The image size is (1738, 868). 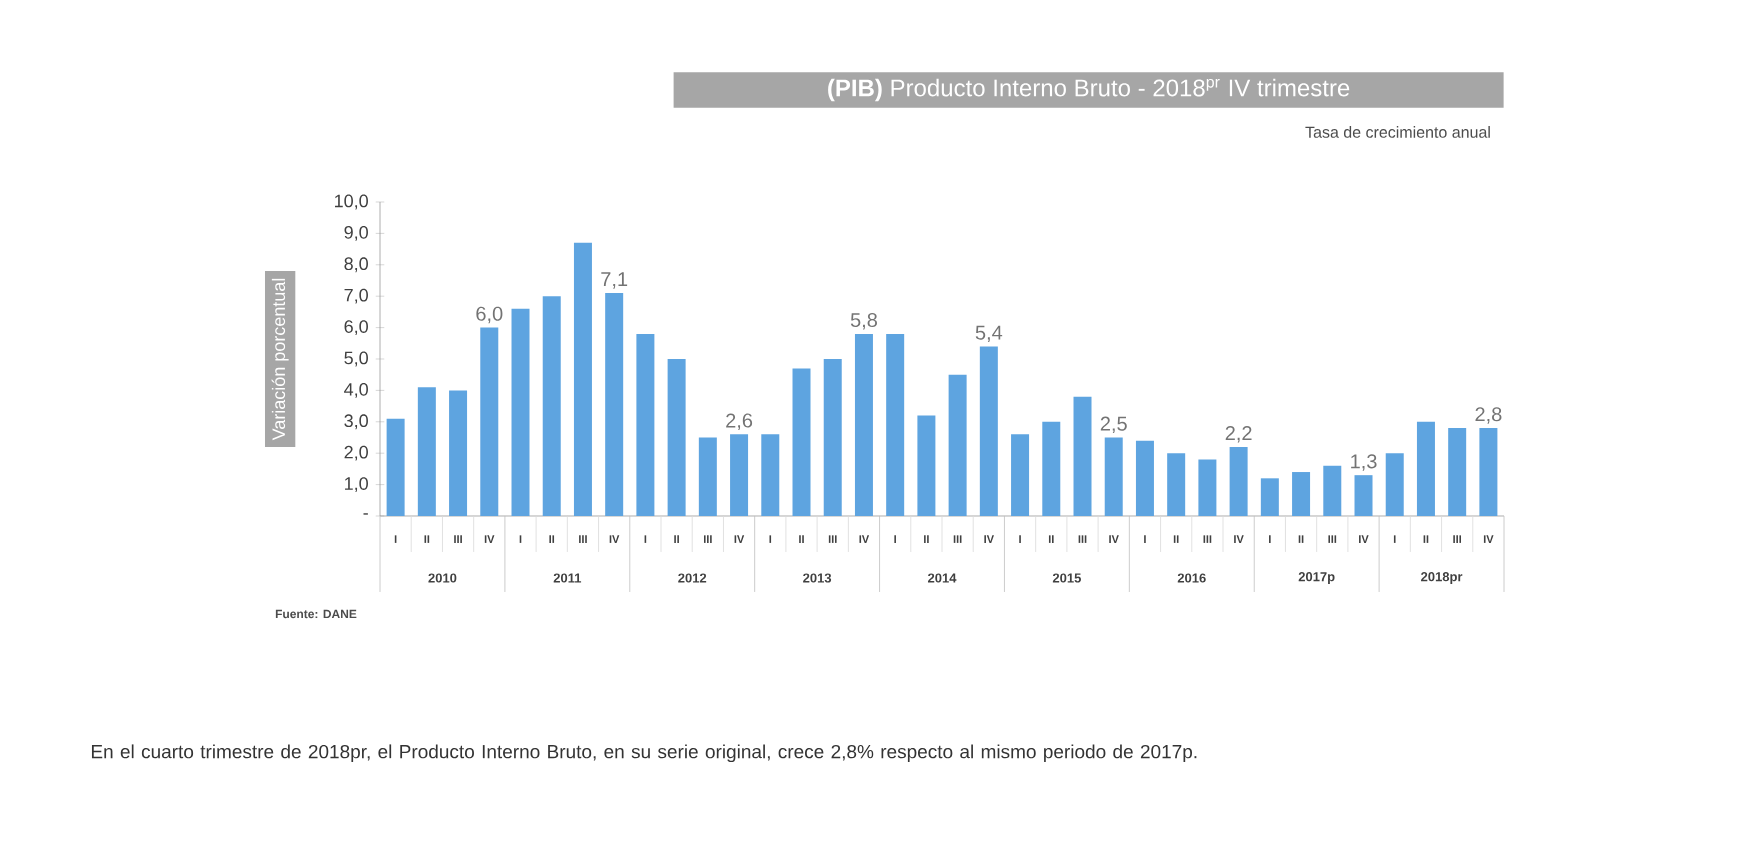 What do you see at coordinates (1238, 434) in the screenshot?
I see `data-label: 2,2` at bounding box center [1238, 434].